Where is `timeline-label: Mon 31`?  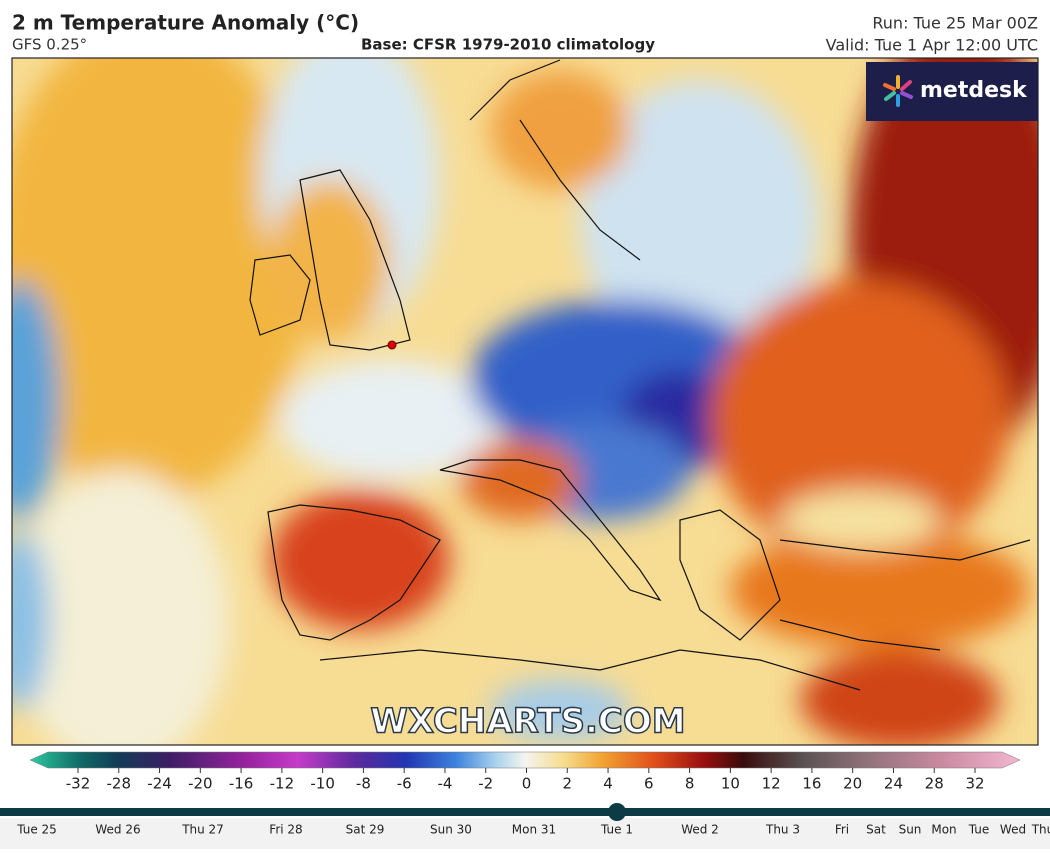 timeline-label: Mon 31 is located at coordinates (534, 830).